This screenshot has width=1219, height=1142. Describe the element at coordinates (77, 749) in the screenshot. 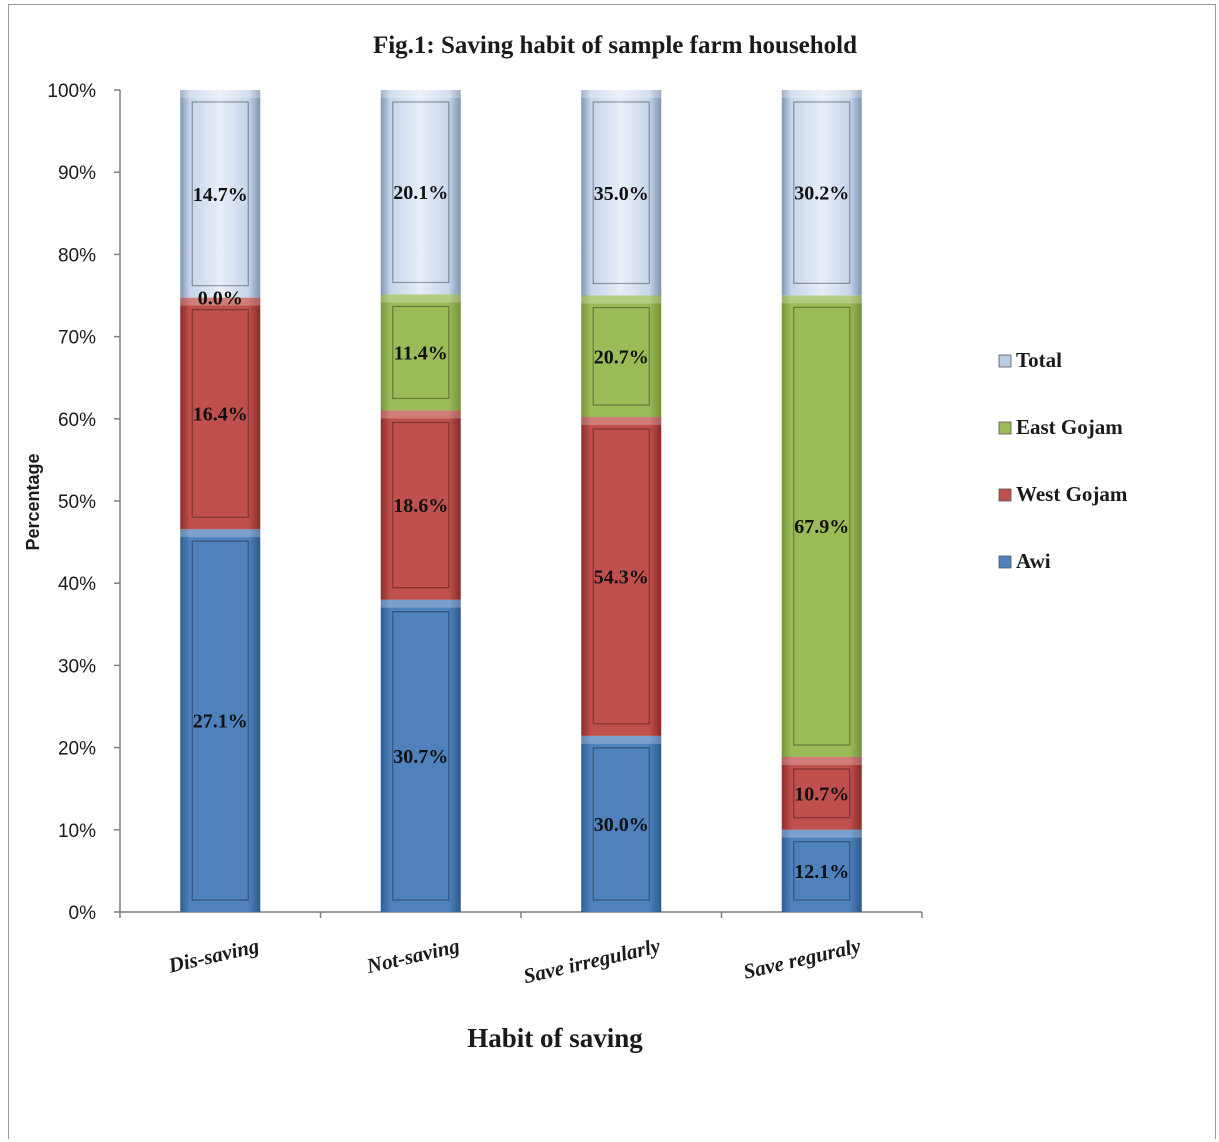

I see `y-tick-label: 20%` at that location.